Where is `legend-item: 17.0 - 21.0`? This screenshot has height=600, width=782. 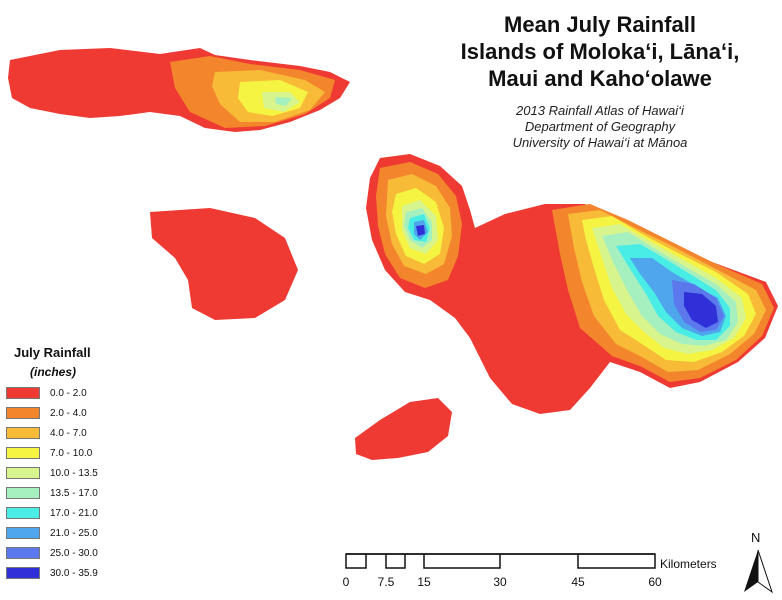
legend-item: 17.0 - 21.0 is located at coordinates (52, 513).